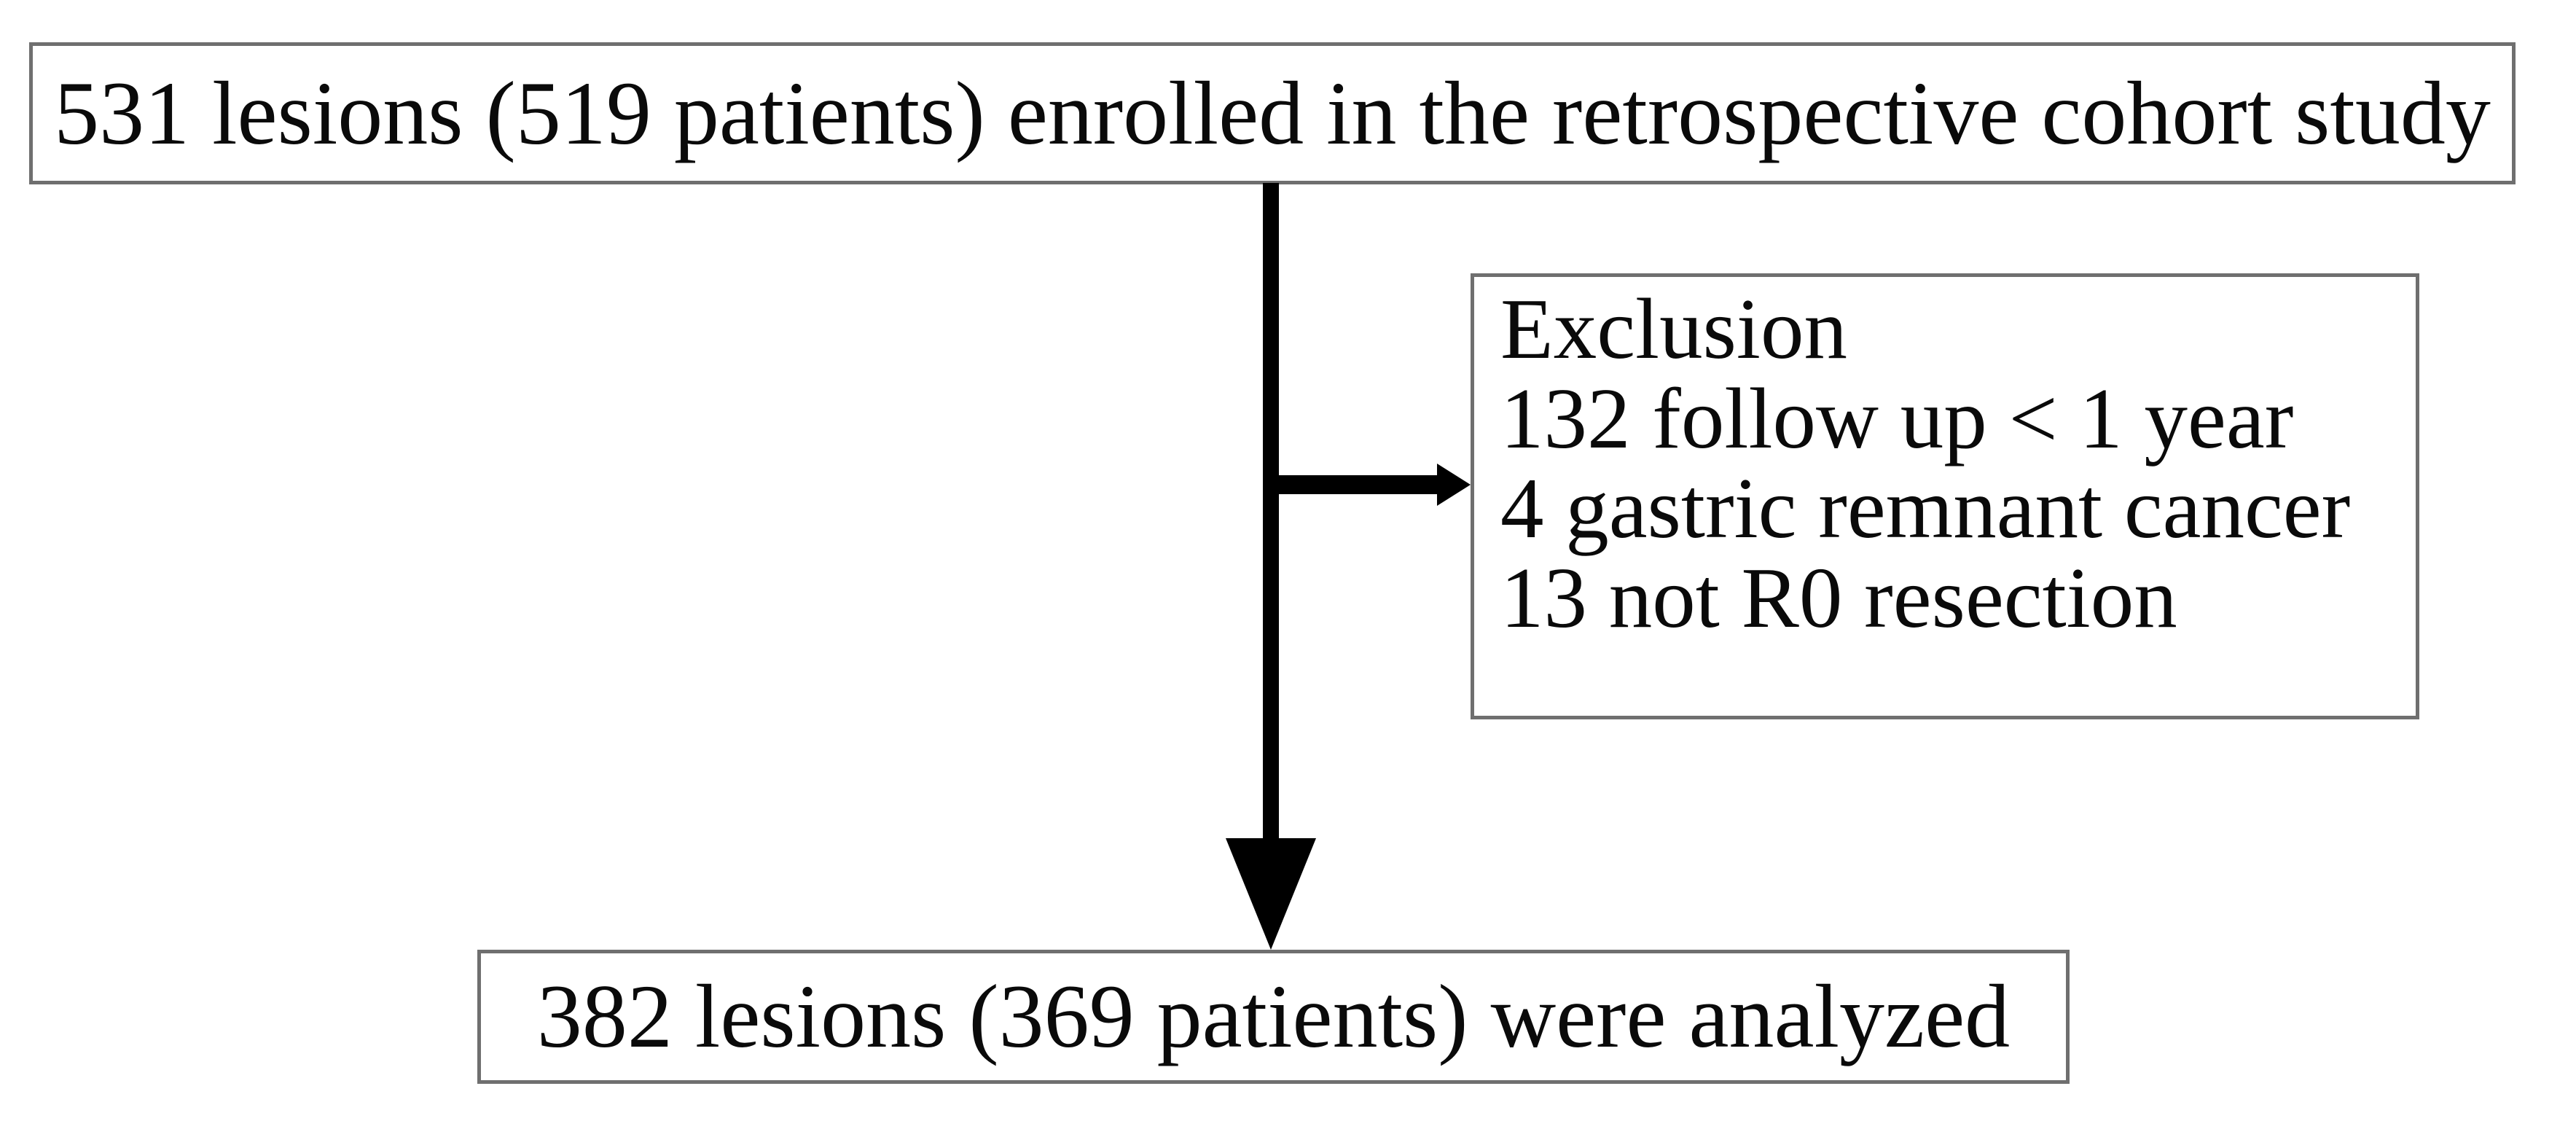 The image size is (2576, 1121). What do you see at coordinates (1673, 329) in the screenshot?
I see `exclusion-title: Exclusion` at bounding box center [1673, 329].